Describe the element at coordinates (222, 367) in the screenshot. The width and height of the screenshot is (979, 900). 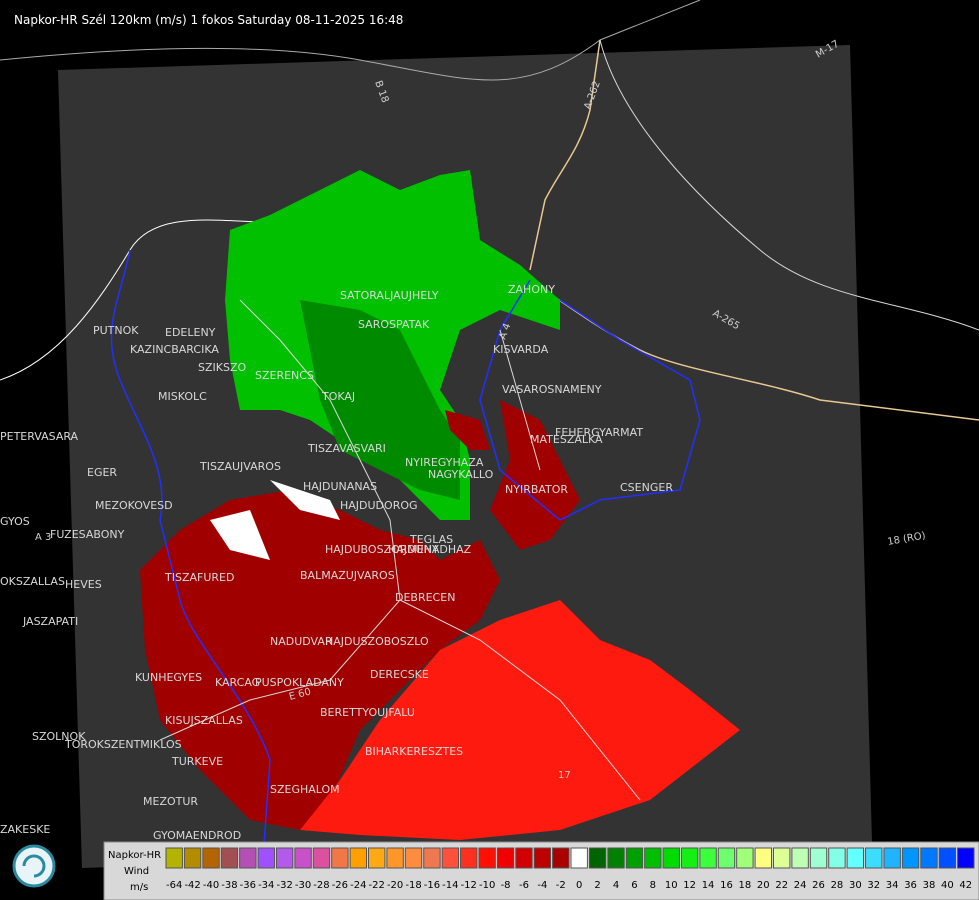
I see `place-label: SZIKSZO` at that location.